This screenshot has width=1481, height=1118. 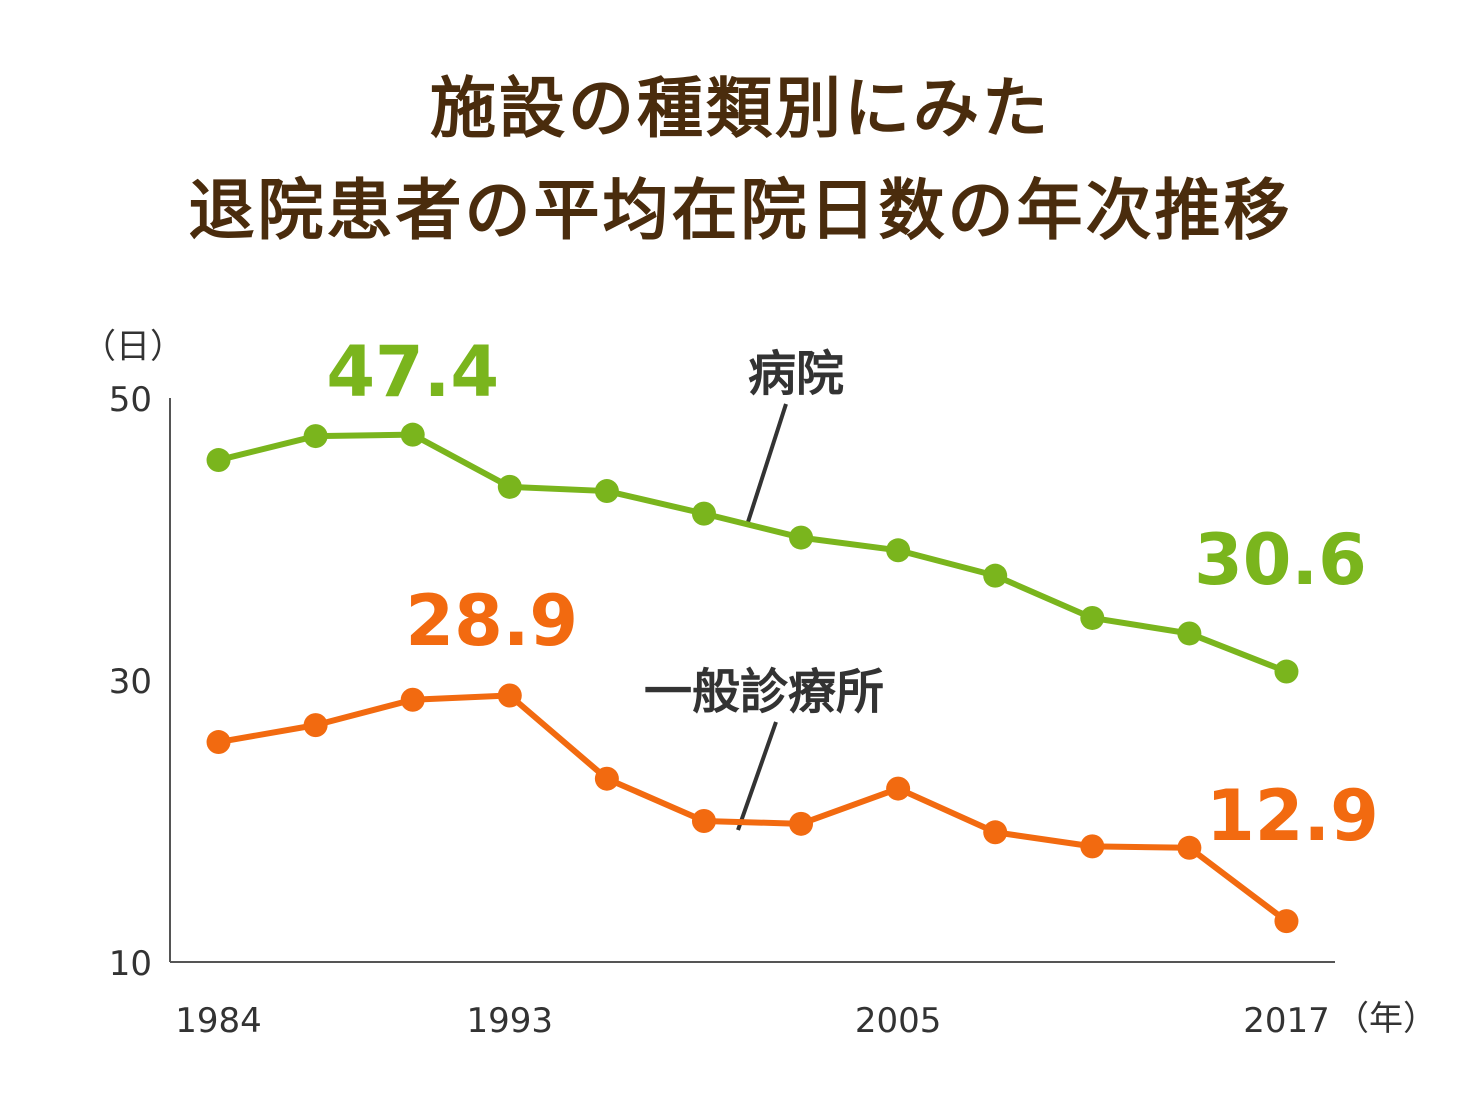 I want to click on value-label: 12.9, so click(x=1292, y=816).